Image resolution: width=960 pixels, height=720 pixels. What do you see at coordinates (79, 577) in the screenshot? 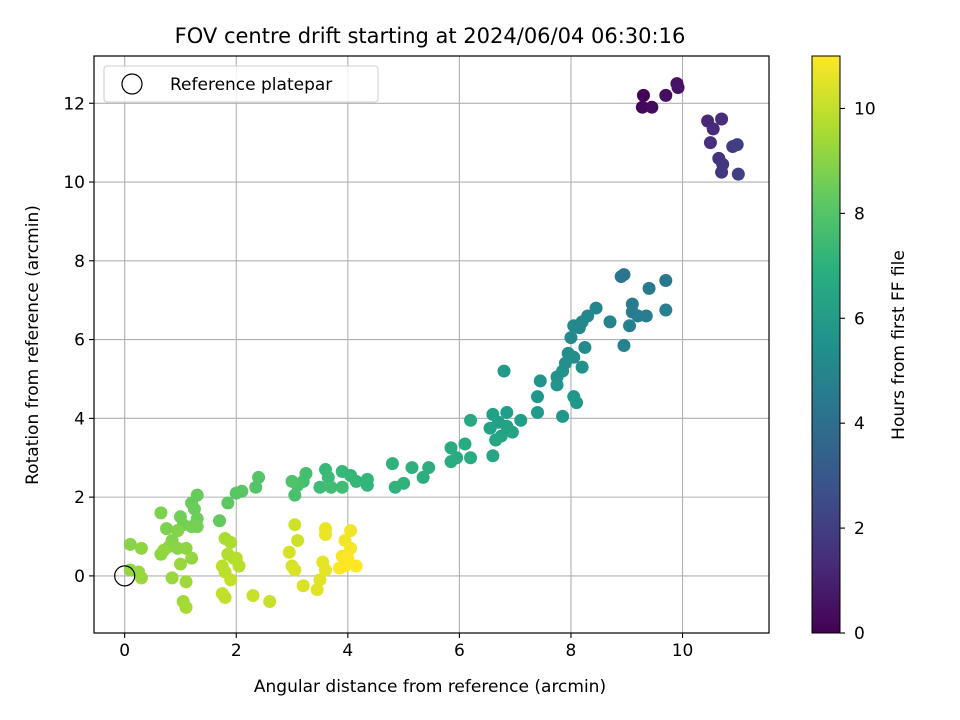
I see `y-tick-label: 0` at bounding box center [79, 577].